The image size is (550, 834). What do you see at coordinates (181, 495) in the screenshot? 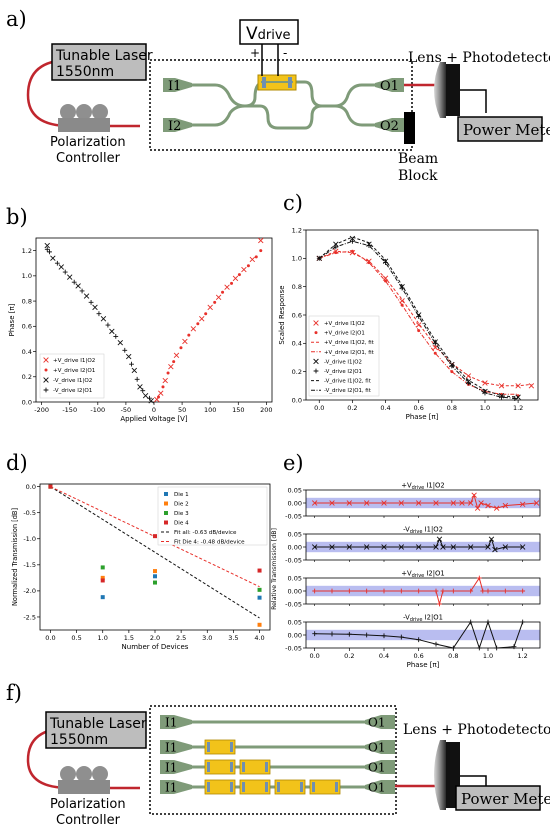
I see `chart-d-legend-label: Die 1` at bounding box center [181, 495].